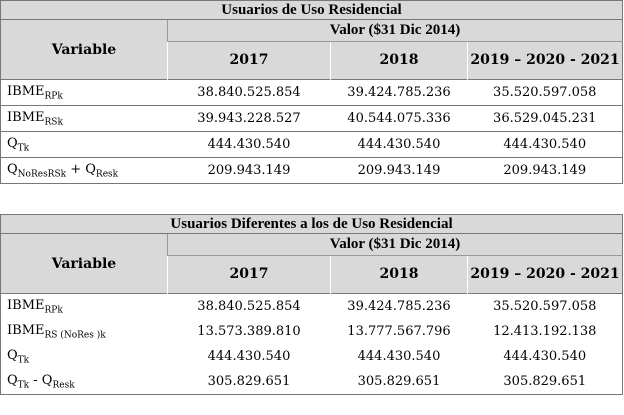  I want to click on variable-cell: QNoResRSk + QResk, so click(84, 170).